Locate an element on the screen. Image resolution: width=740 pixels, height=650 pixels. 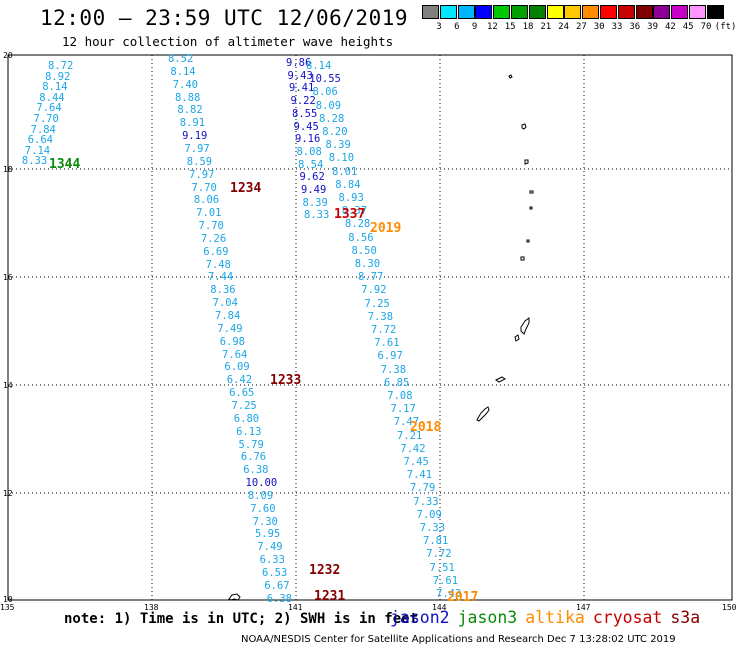
wave-height-value: 7.14 is located at coordinates (37, 150).